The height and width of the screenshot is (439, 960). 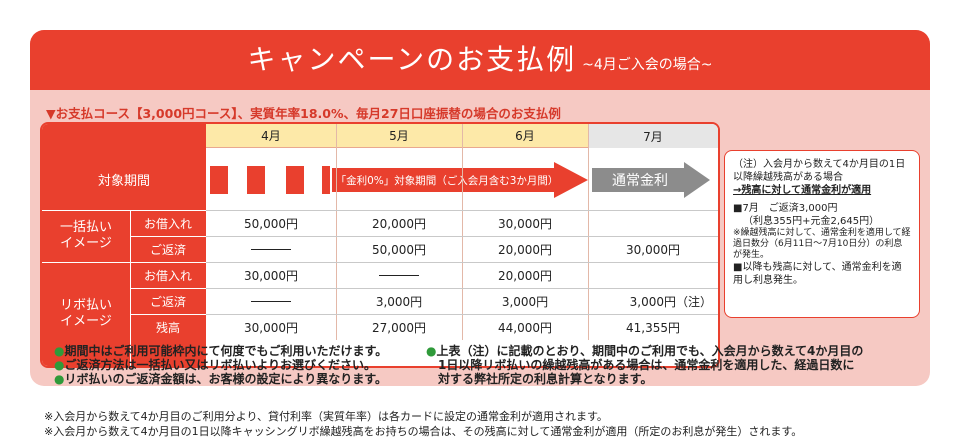 I want to click on revo-balance-7: 41,355円, so click(x=653, y=327).